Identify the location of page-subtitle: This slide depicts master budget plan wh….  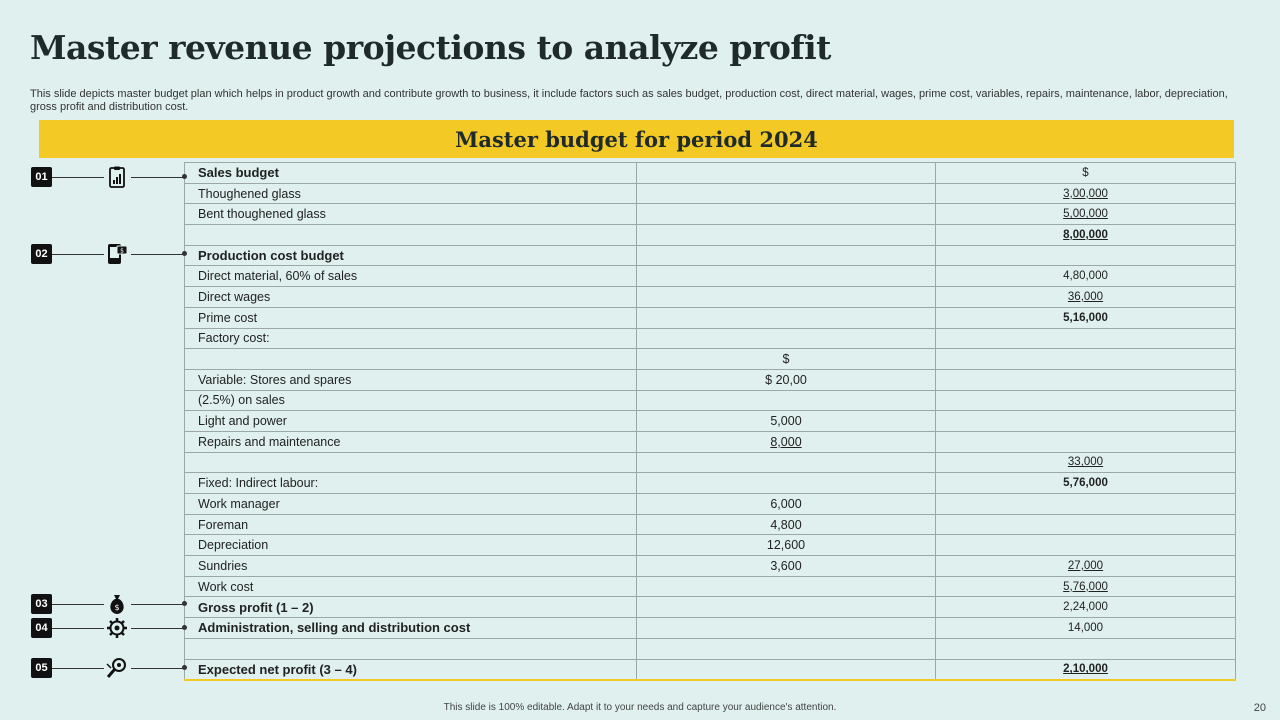
(629, 100).